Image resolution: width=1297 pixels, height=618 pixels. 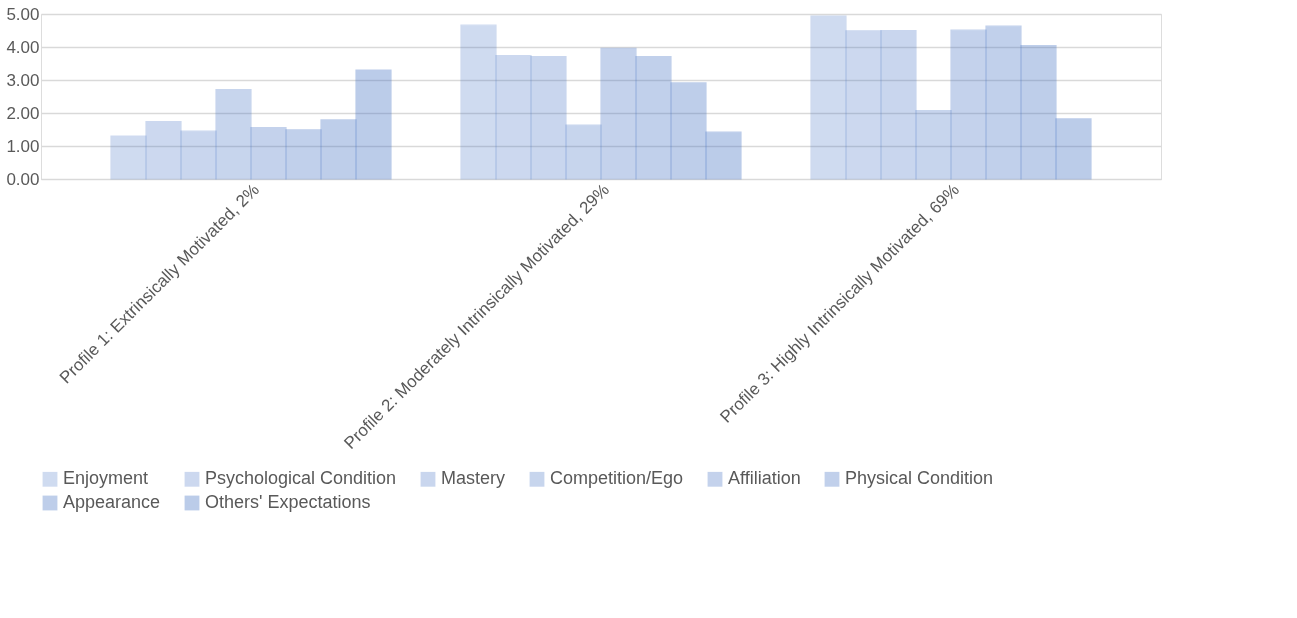 I want to click on legend-label: Enjoyment, so click(x=106, y=478).